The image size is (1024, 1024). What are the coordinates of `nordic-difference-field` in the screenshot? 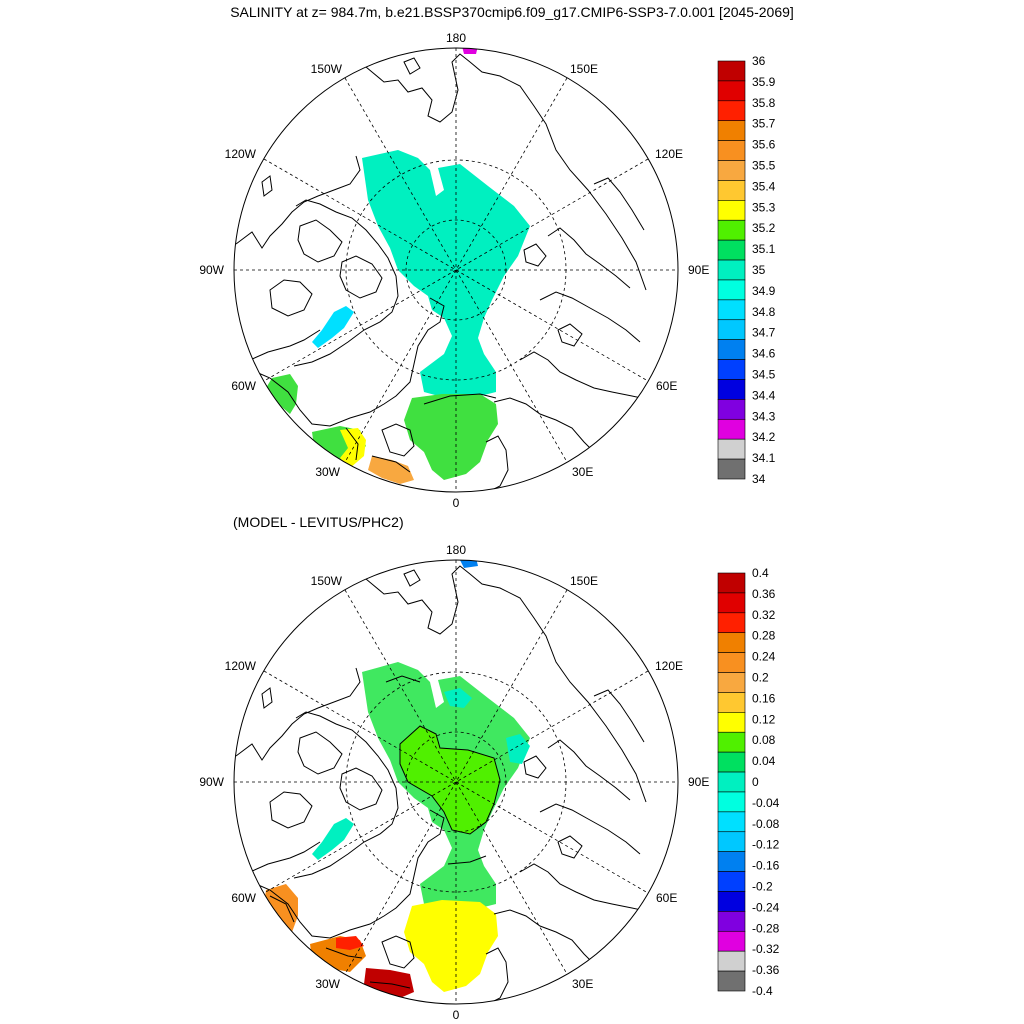 It's located at (451, 946).